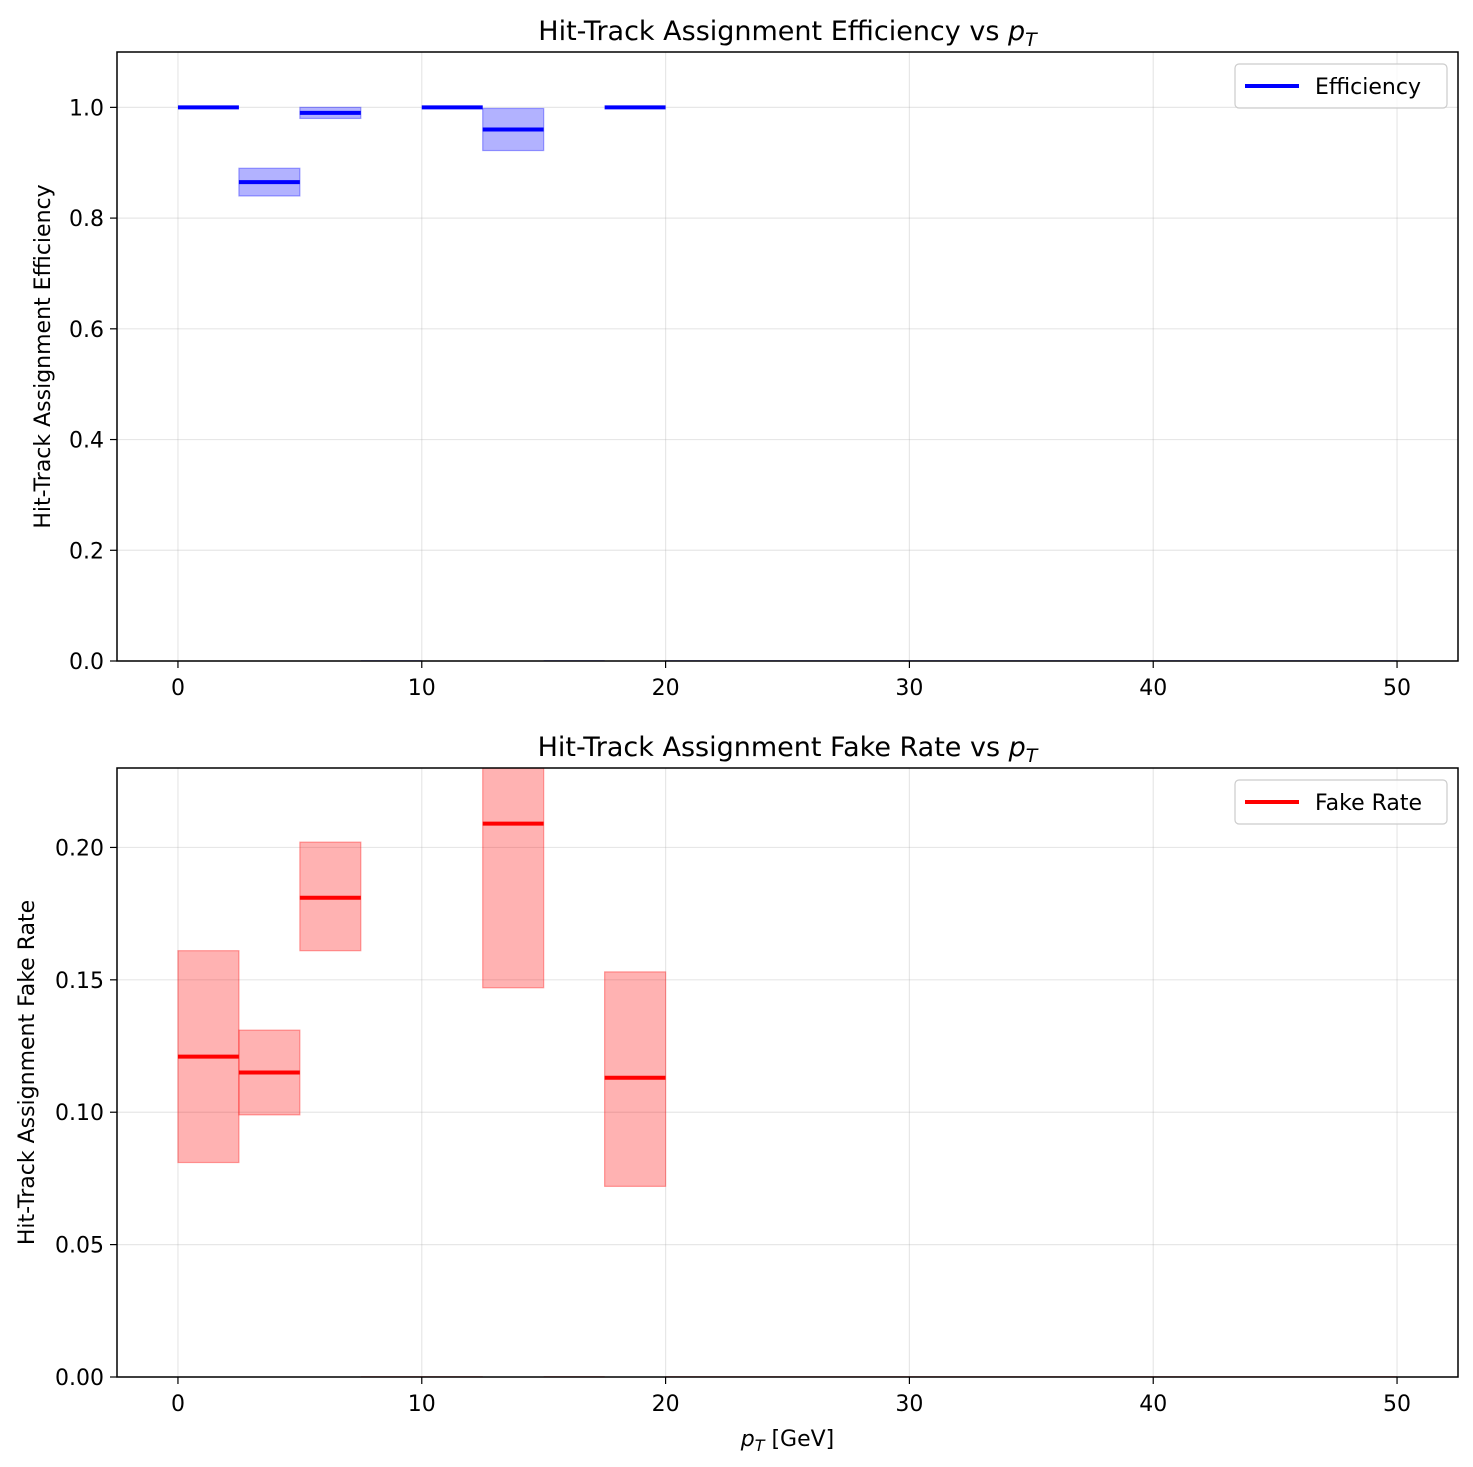  What do you see at coordinates (86, 219) in the screenshot?
I see `y-tick-label: 0.8` at bounding box center [86, 219].